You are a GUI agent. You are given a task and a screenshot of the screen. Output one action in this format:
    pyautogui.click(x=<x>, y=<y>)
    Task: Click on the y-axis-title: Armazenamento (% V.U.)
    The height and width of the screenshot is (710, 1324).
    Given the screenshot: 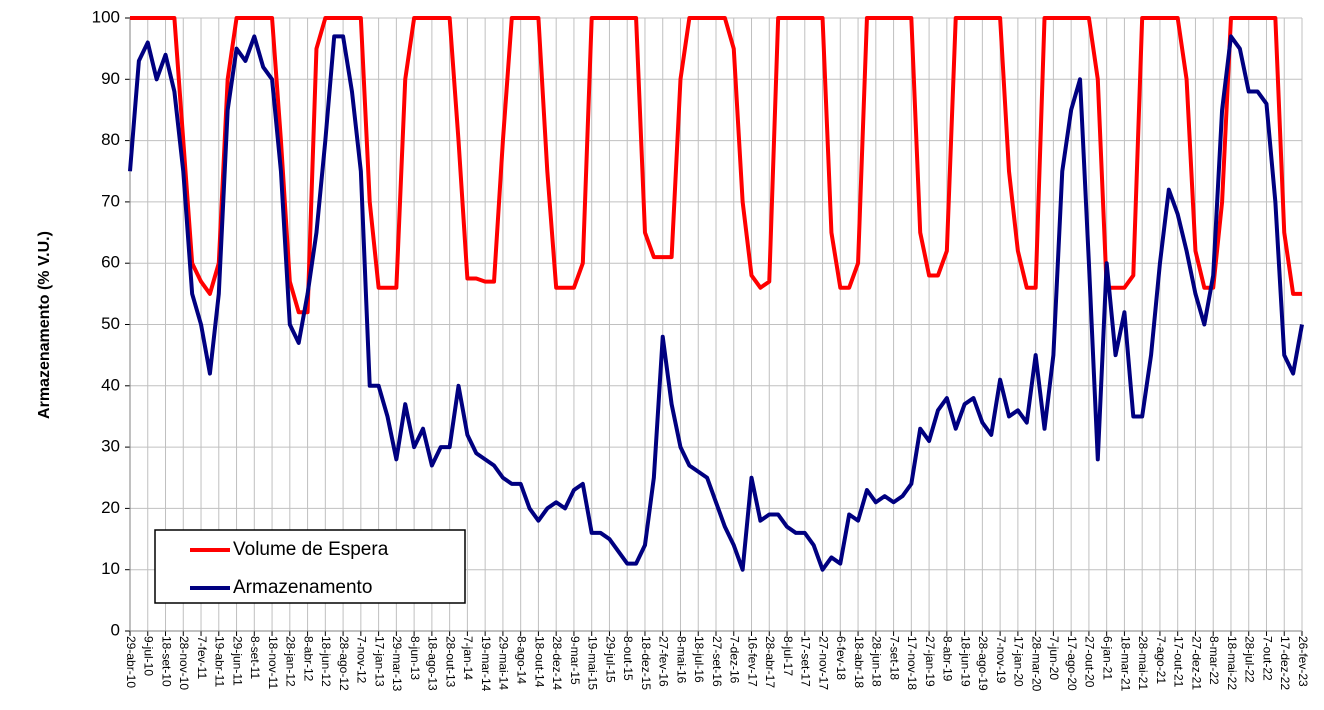 What is the action you would take?
    pyautogui.click(x=44, y=325)
    